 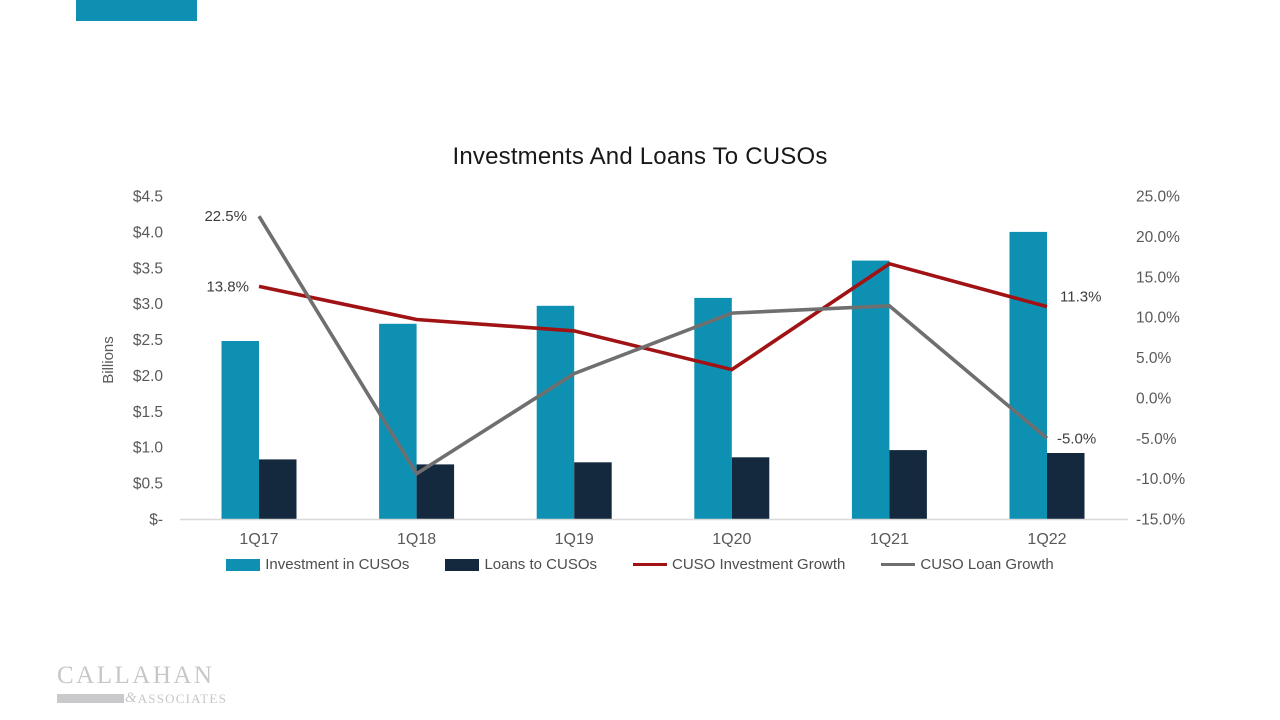 I want to click on legend-label: CUSO Loan Growth, so click(x=987, y=564).